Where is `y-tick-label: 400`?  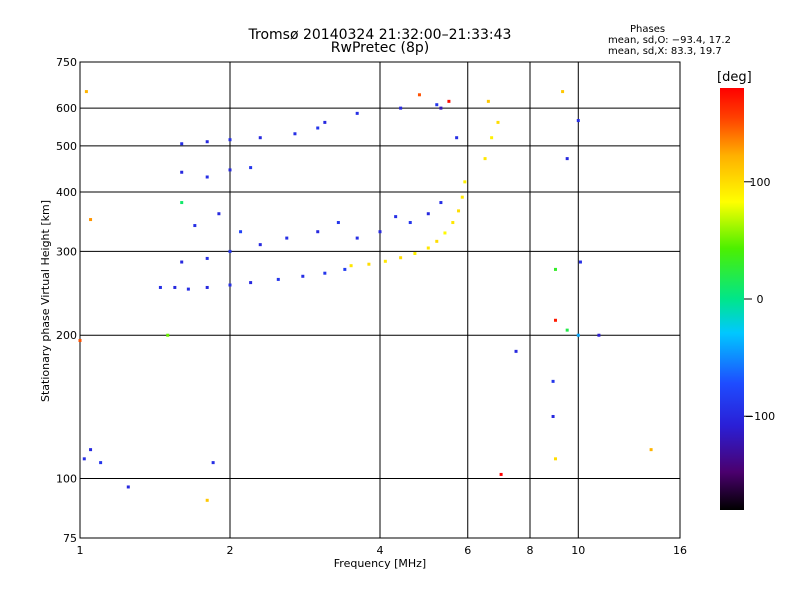 y-tick-label: 400 is located at coordinates (66, 192).